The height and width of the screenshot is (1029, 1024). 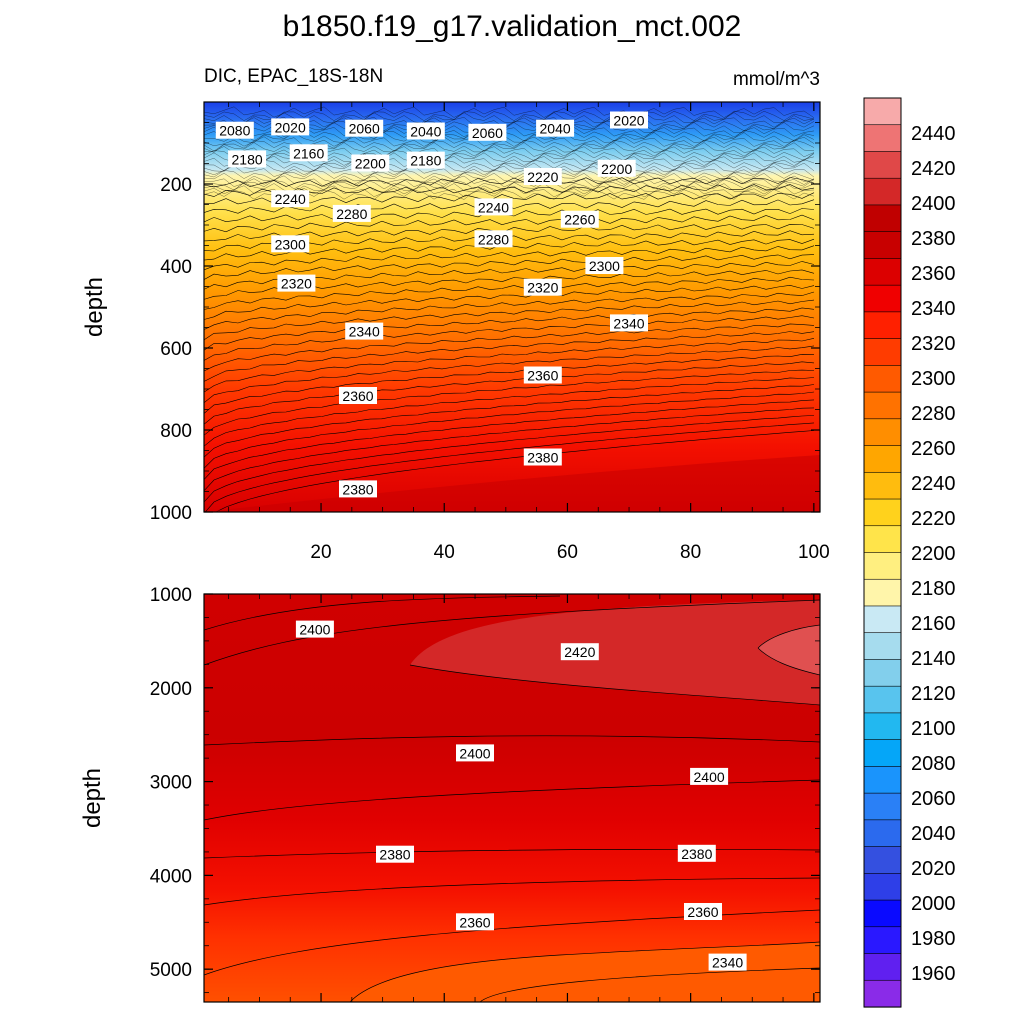 What do you see at coordinates (320, 552) in the screenshot?
I see `x-tick-label: 20` at bounding box center [320, 552].